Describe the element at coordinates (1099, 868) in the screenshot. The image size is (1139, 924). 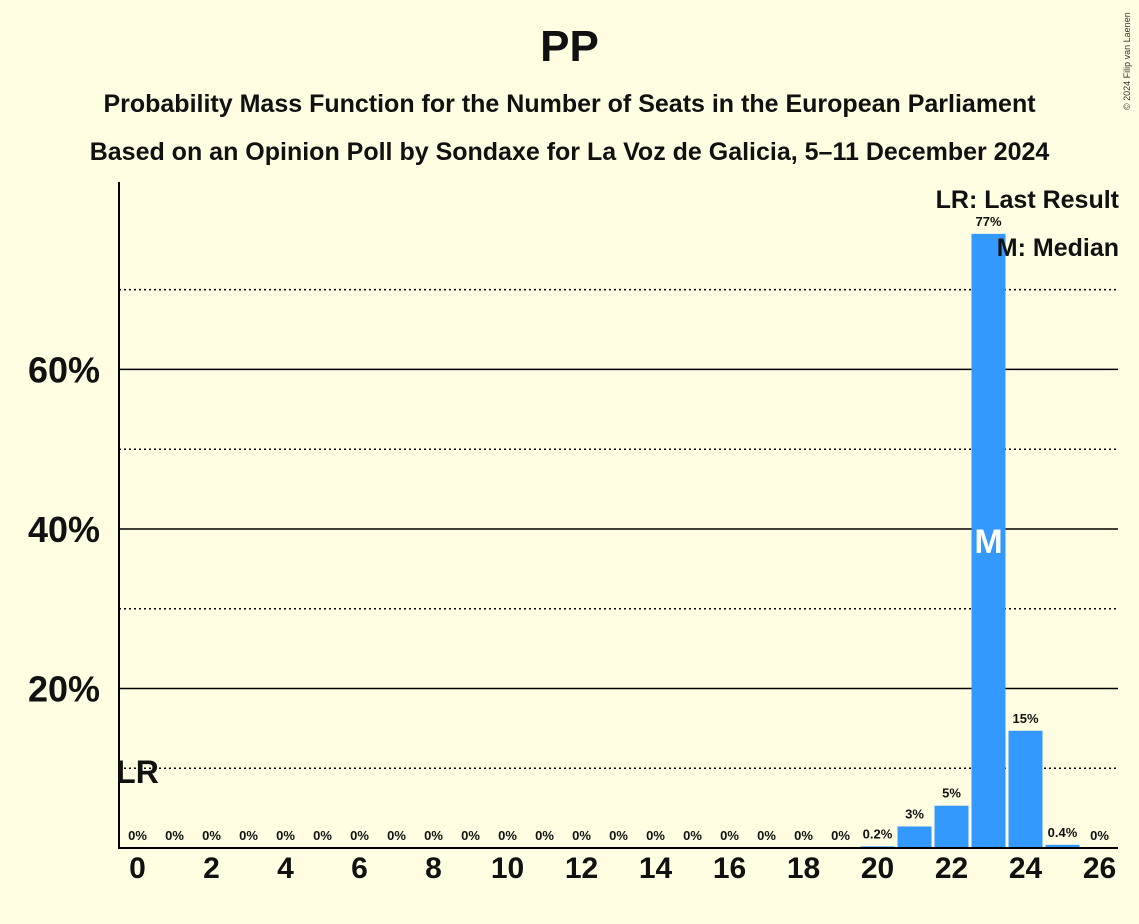
I see `x-tick-label-13: 26` at that location.